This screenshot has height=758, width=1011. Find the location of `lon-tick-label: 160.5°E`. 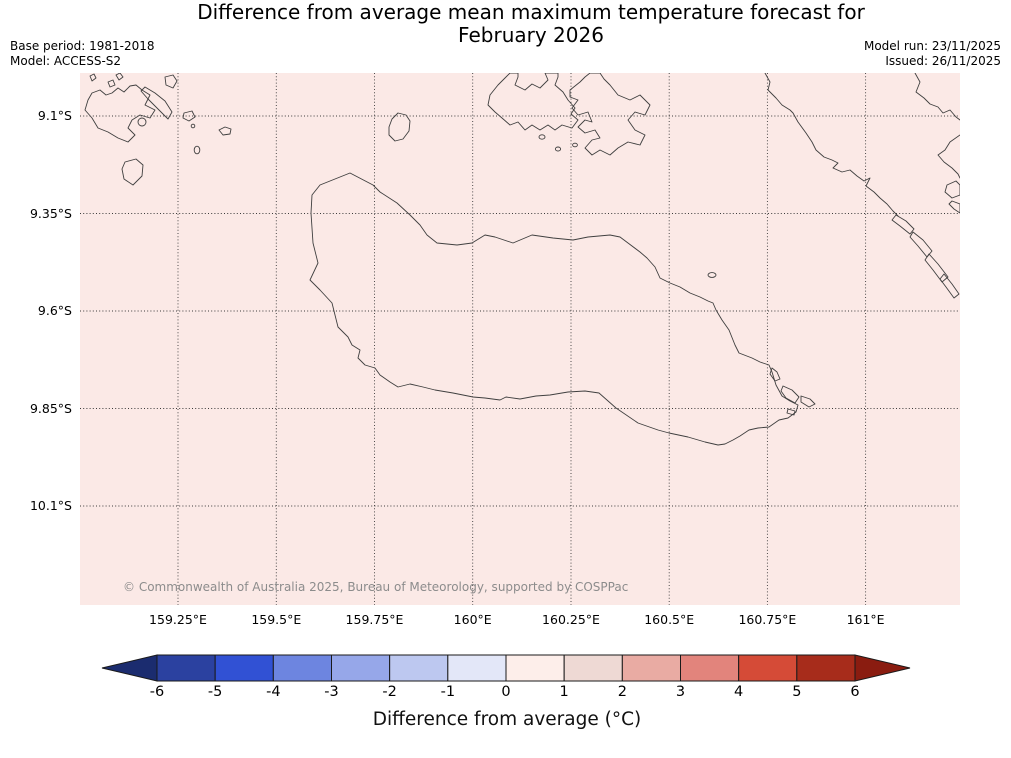

lon-tick-label: 160.5°E is located at coordinates (669, 619).